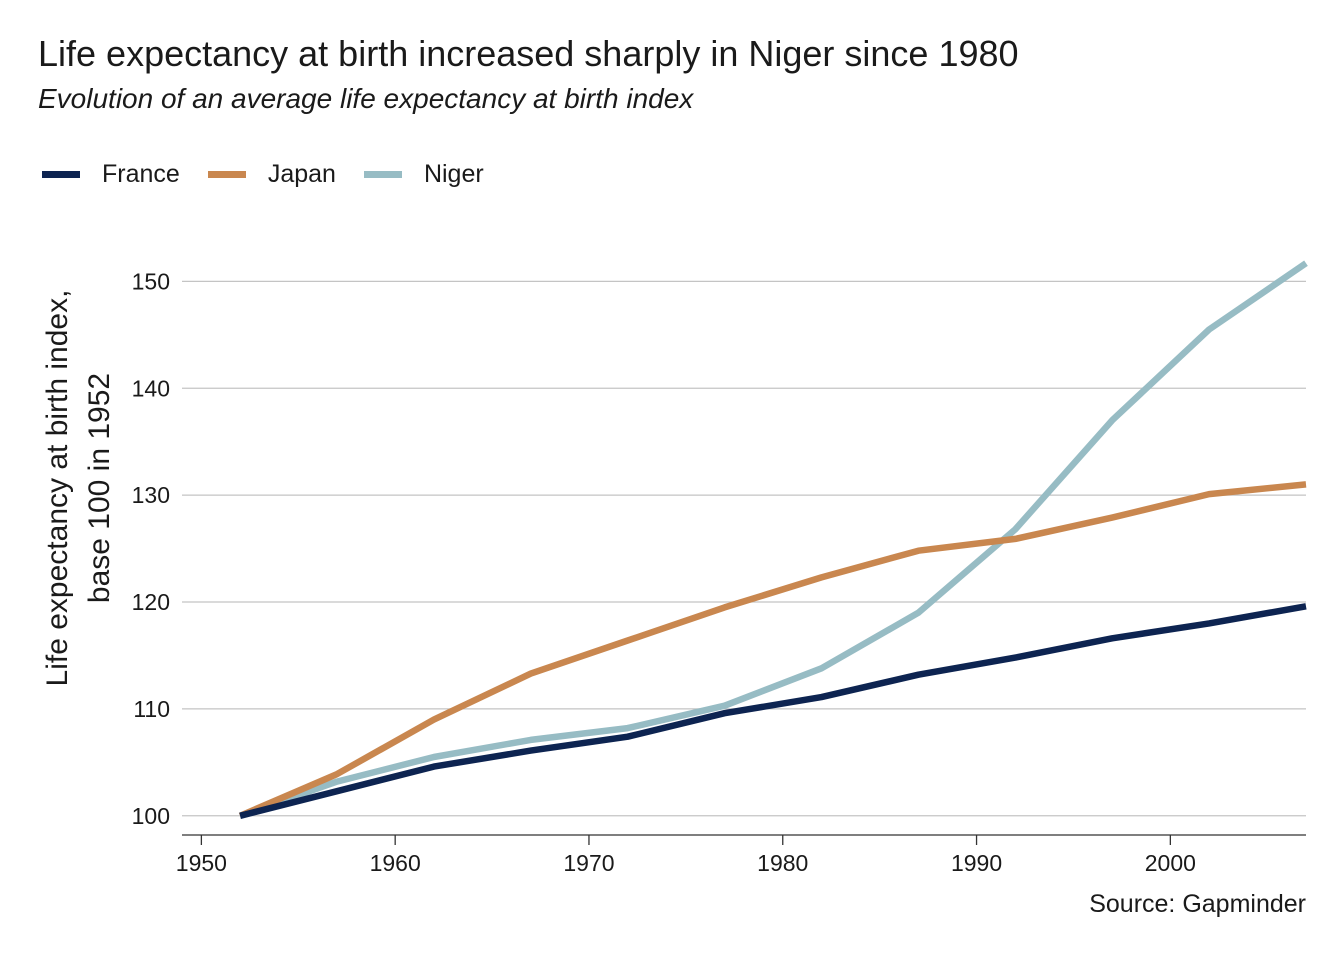 Image resolution: width=1344 pixels, height=960 pixels. Describe the element at coordinates (99, 488) in the screenshot. I see `y-axis-label-line-2: base 100 in 1952` at that location.